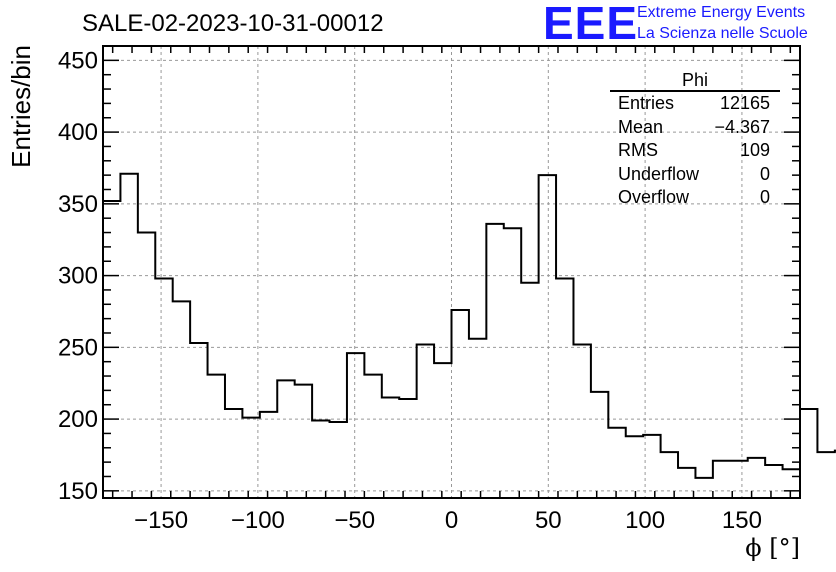 The image size is (836, 572). I want to click on x-tick-label: 0, so click(451, 520).